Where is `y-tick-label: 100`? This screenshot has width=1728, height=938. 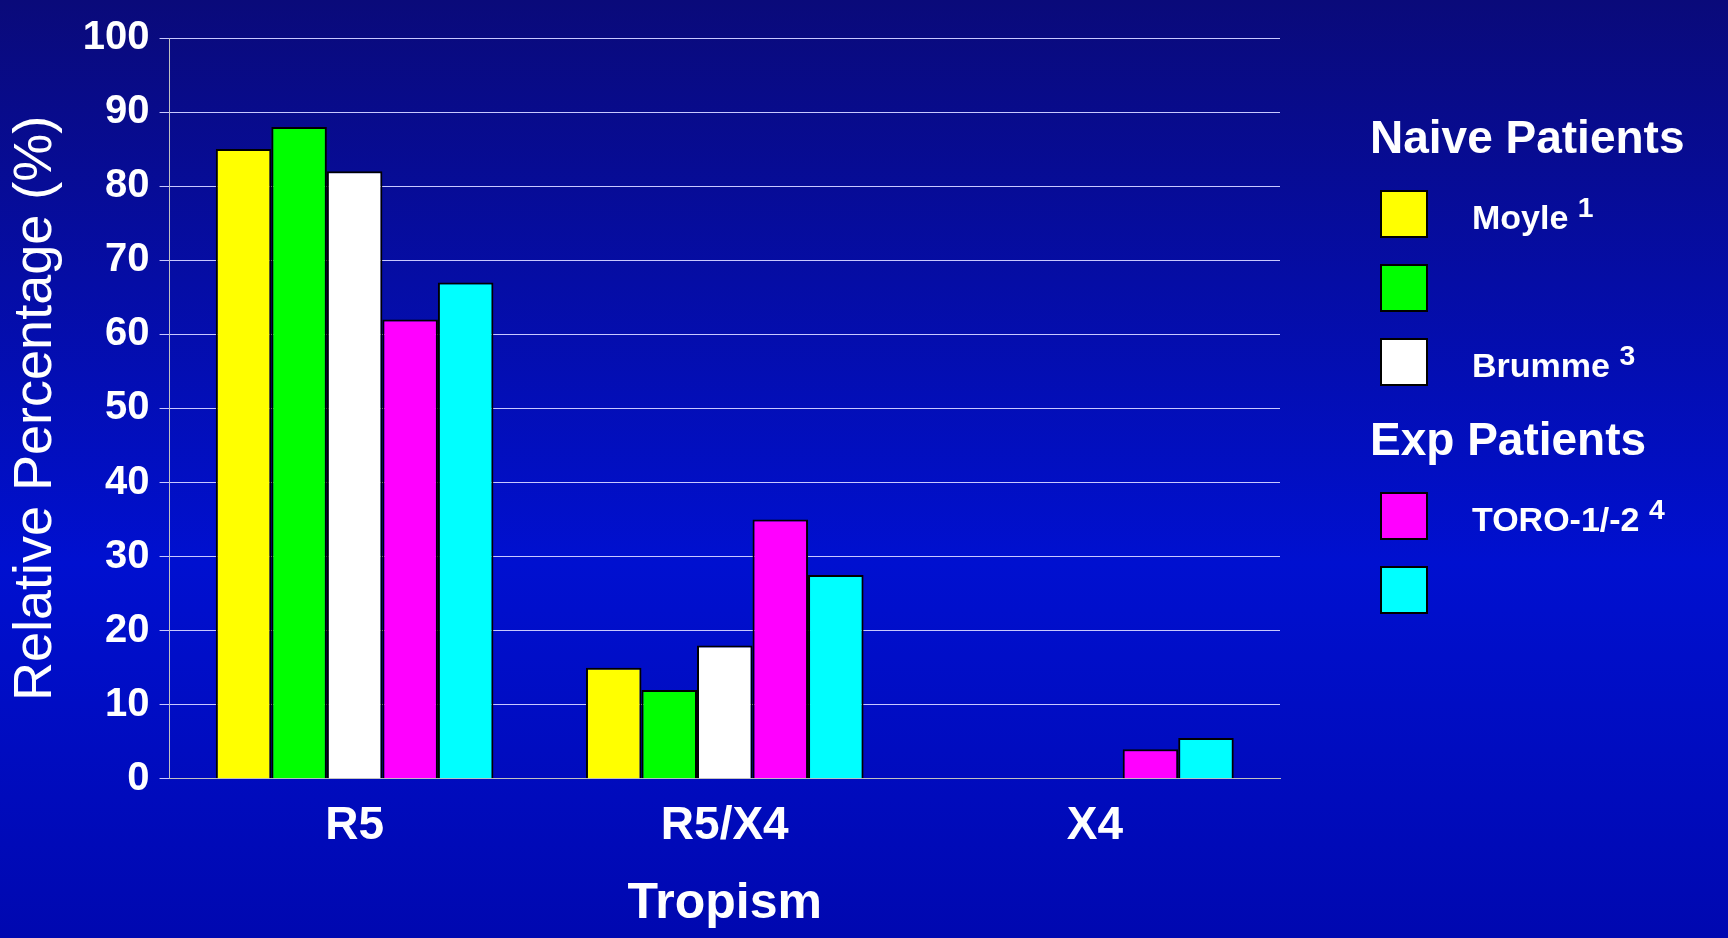
y-tick-label: 100 is located at coordinates (116, 35).